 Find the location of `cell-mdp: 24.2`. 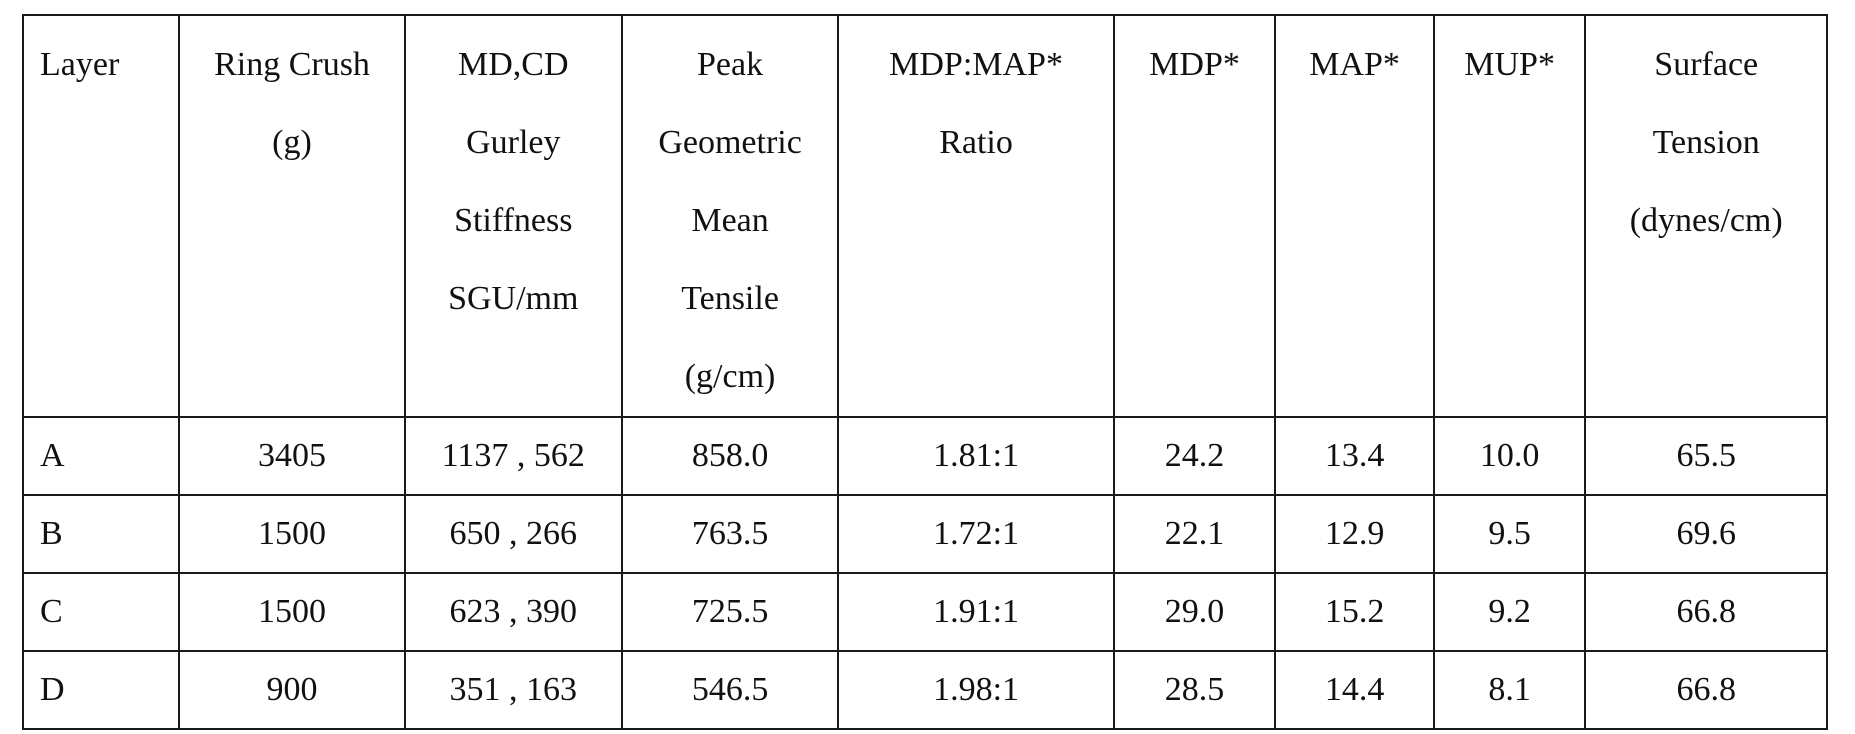

cell-mdp: 24.2 is located at coordinates (1194, 456).